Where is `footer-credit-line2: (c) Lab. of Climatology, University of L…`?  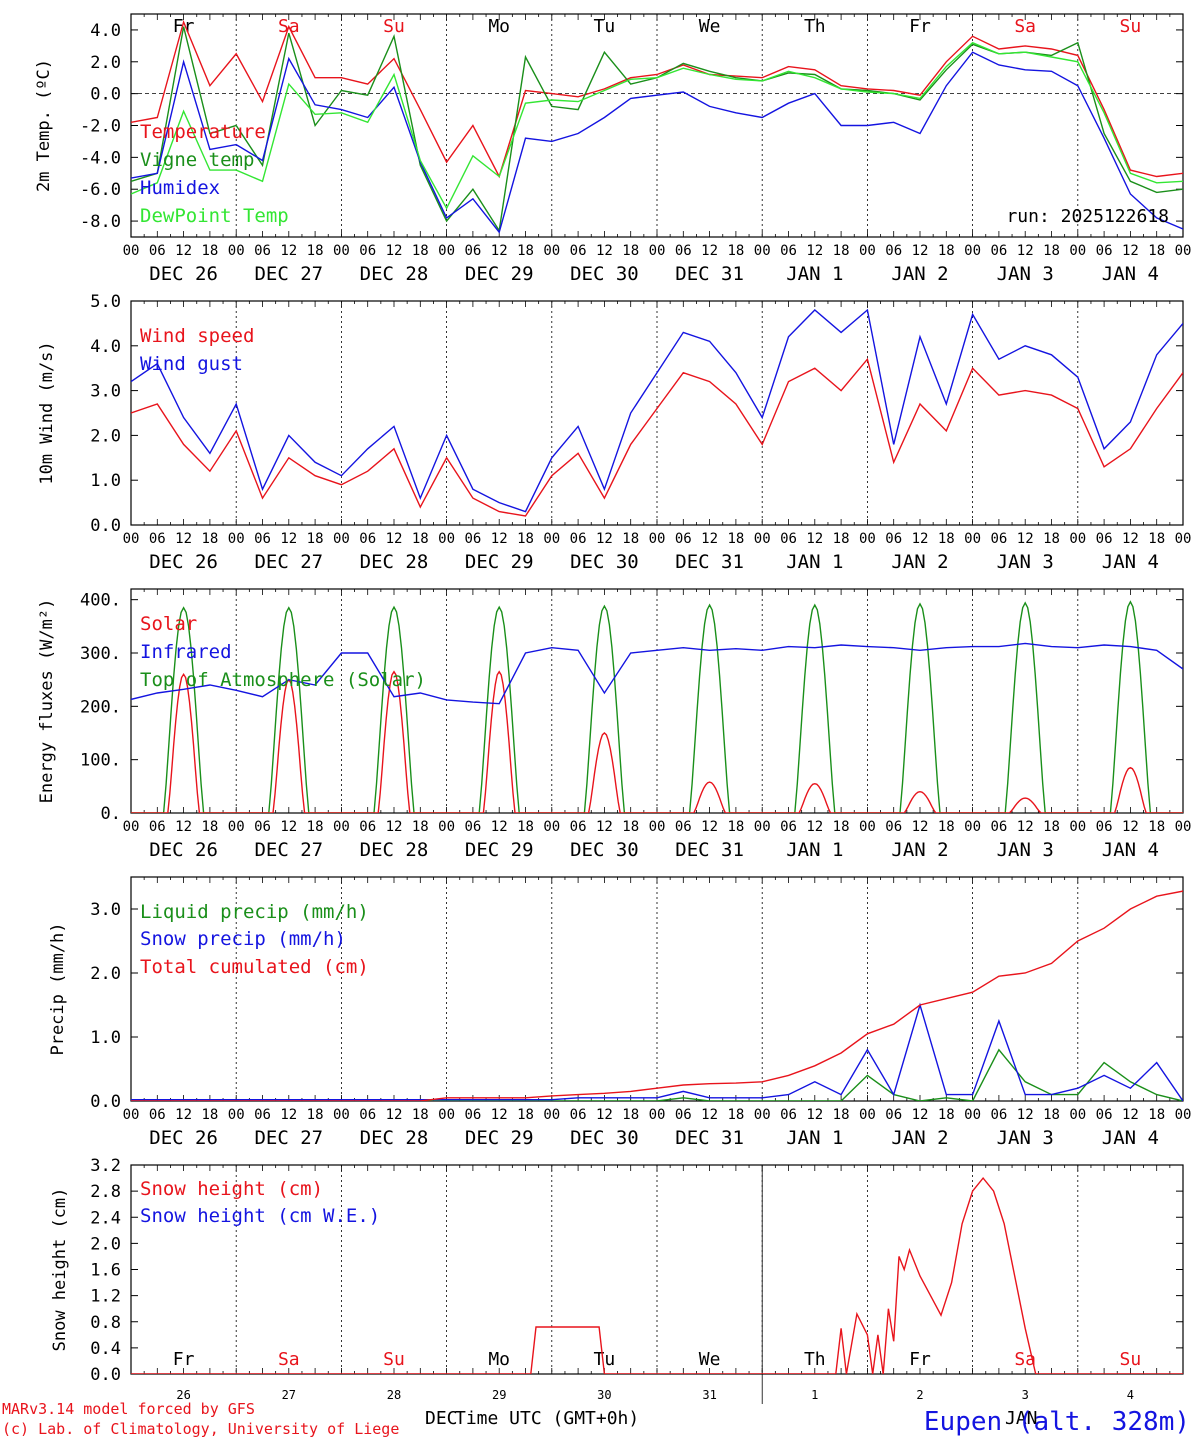 footer-credit-line2: (c) Lab. of Climatology, University of L… is located at coordinates (200, 1429).